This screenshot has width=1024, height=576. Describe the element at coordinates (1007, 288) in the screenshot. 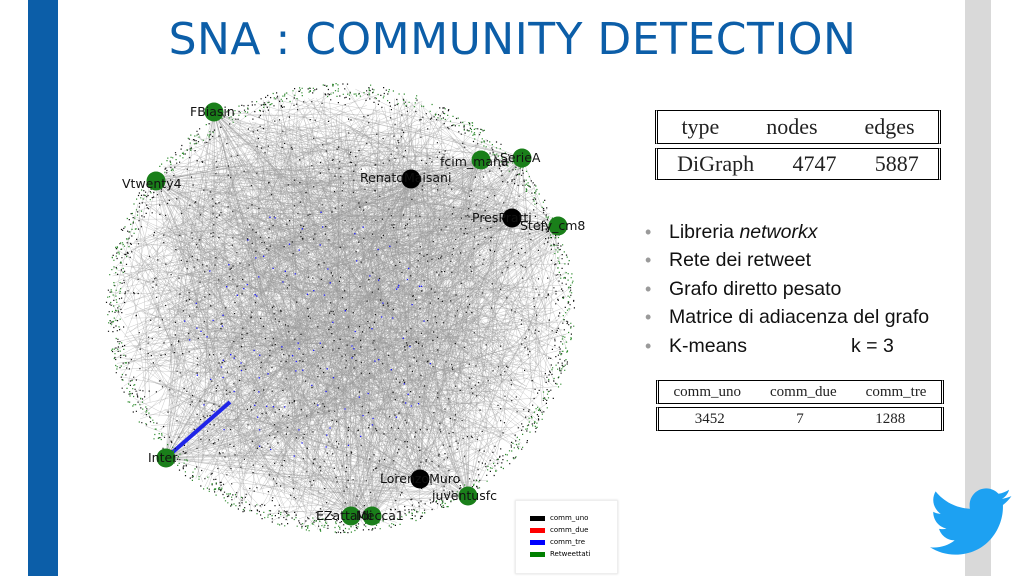

I see `right-margin` at that location.